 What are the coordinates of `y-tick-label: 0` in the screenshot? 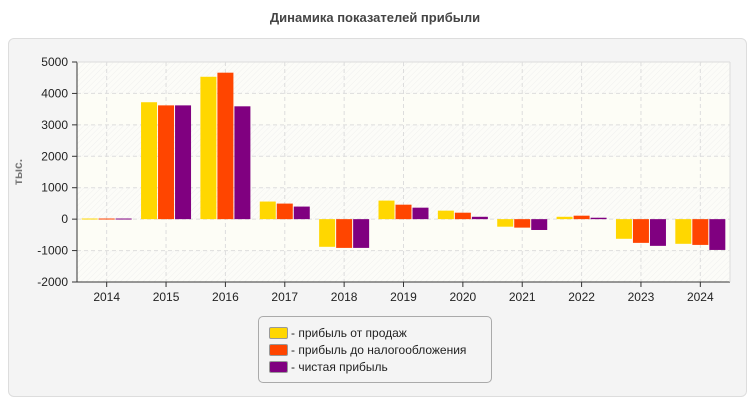 It's located at (64, 219).